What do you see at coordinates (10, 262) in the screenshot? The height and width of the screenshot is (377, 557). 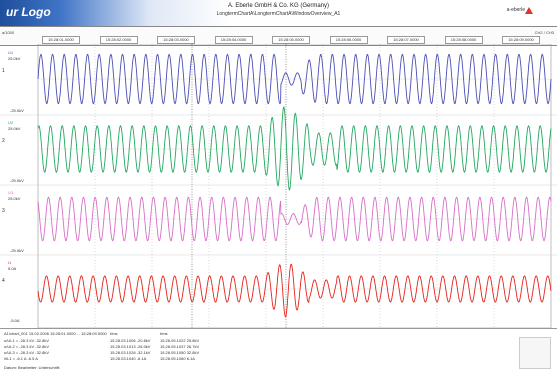 I see `channel-label: I1` at bounding box center [10, 262].